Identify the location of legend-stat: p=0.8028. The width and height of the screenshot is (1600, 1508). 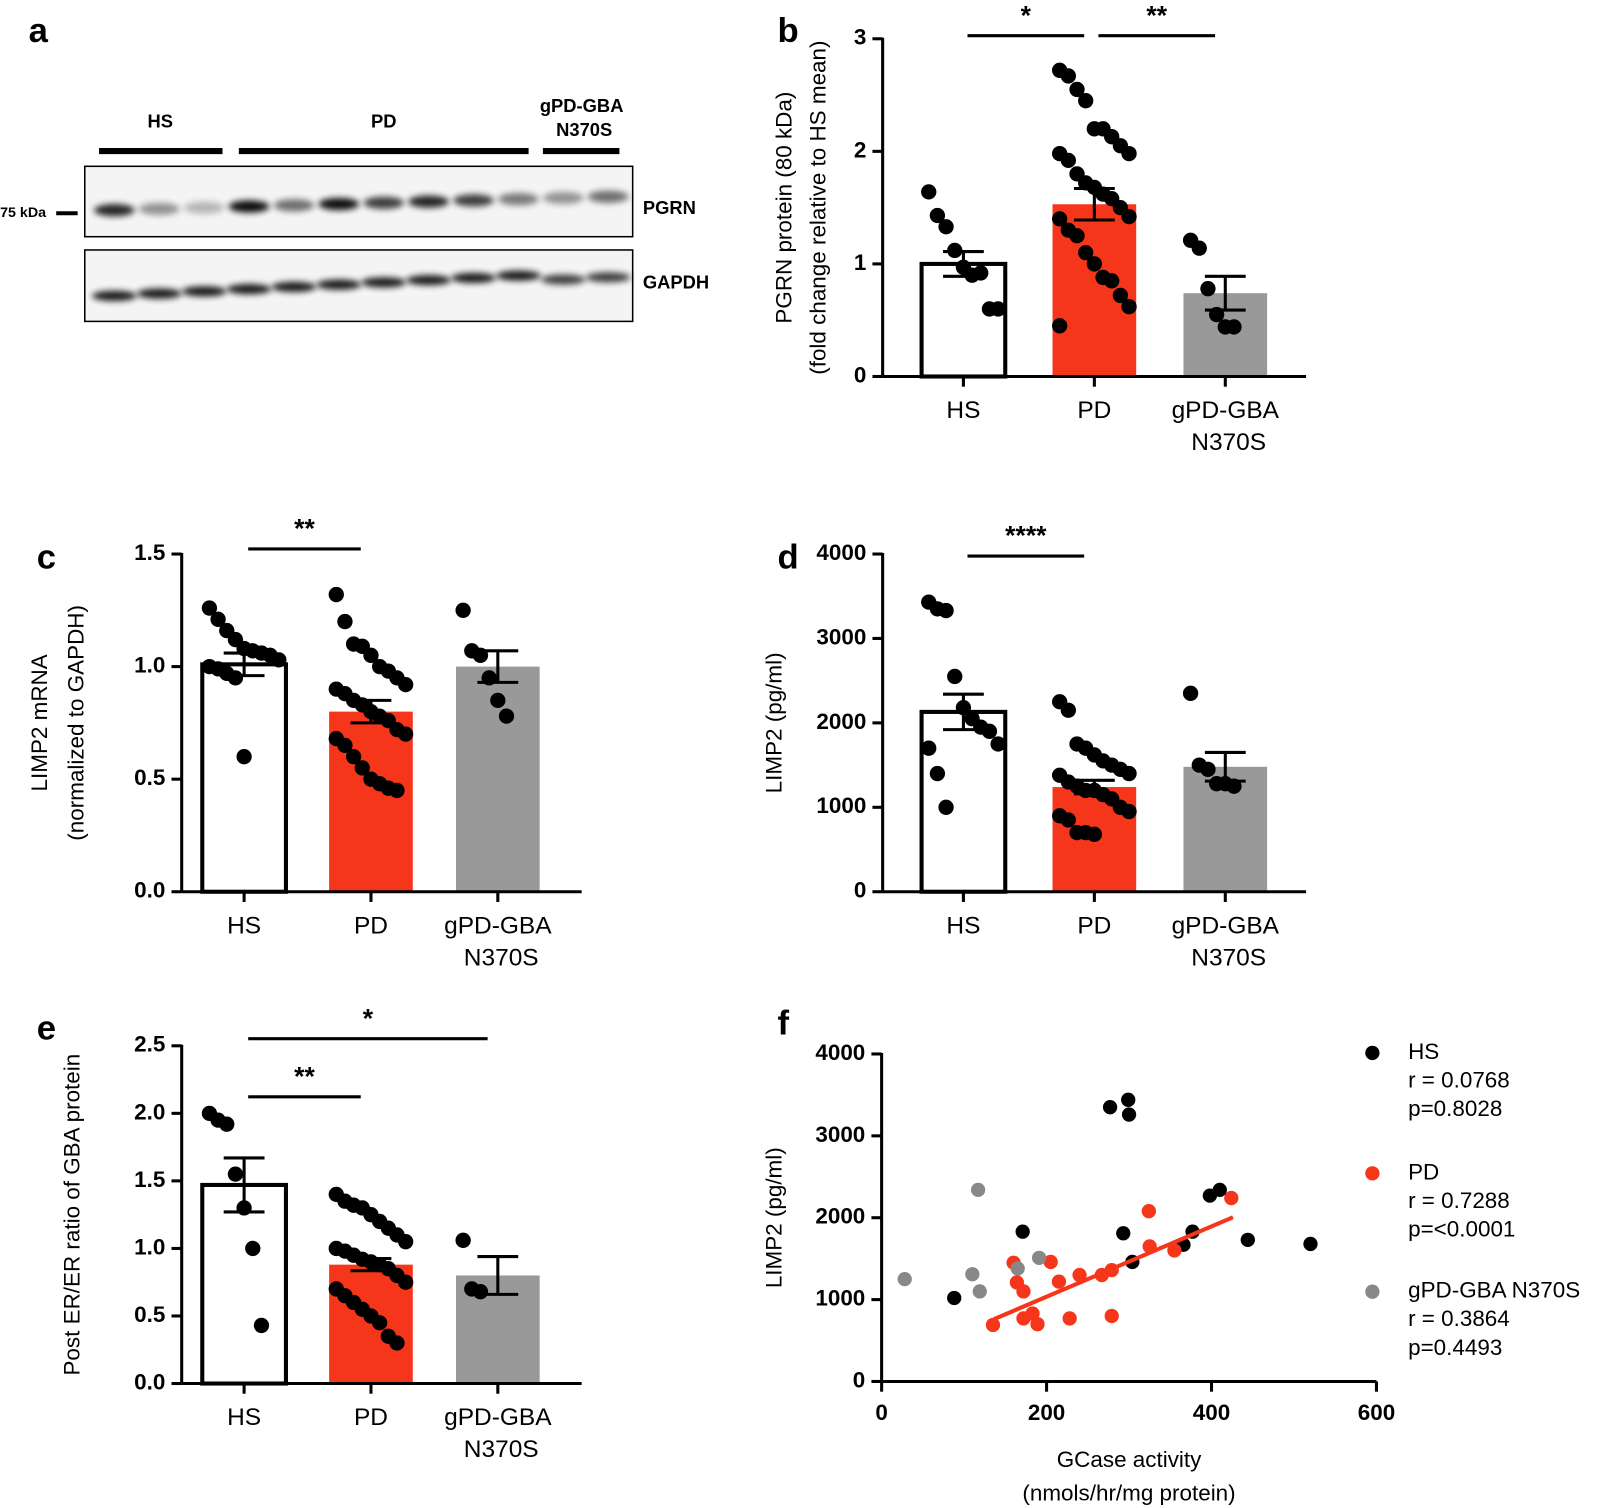
(1455, 1108).